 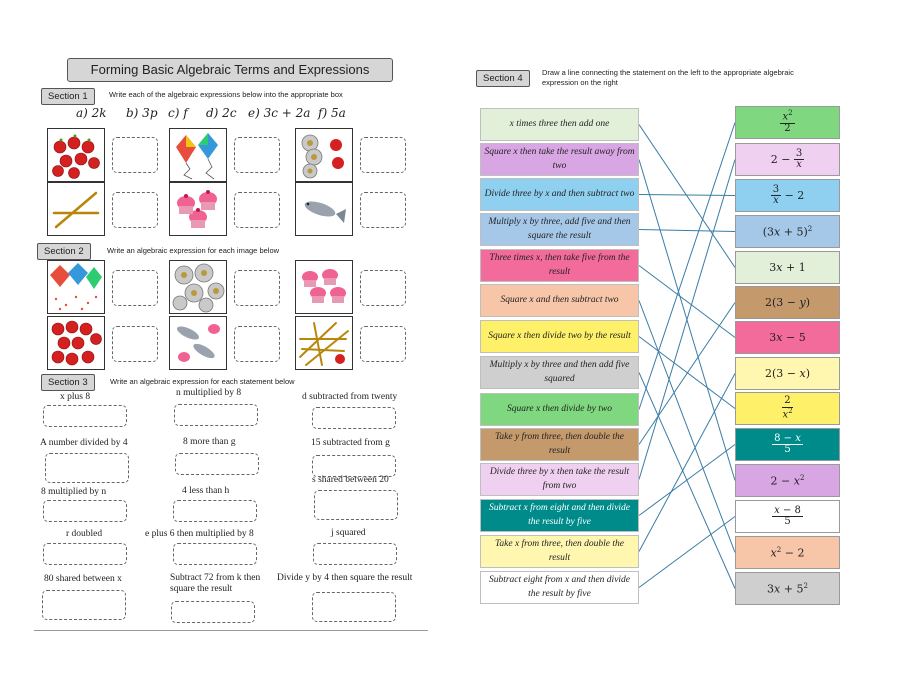 I want to click on statement-5-3: Divide y by 4 then square the result, so click(x=345, y=578).